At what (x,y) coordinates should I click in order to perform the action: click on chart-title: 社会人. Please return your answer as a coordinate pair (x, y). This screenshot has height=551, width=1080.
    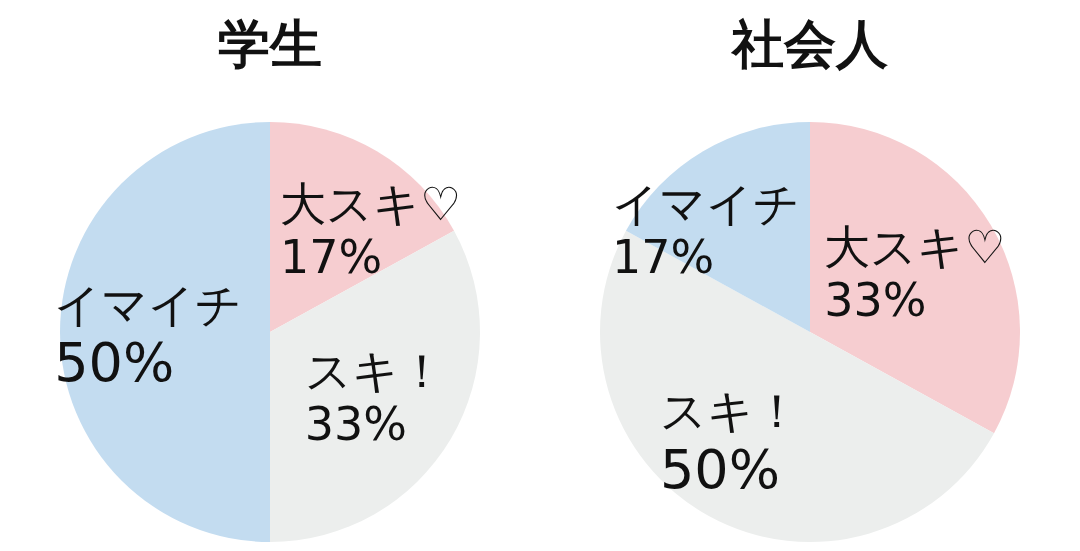
    Looking at the image, I should click on (809, 44).